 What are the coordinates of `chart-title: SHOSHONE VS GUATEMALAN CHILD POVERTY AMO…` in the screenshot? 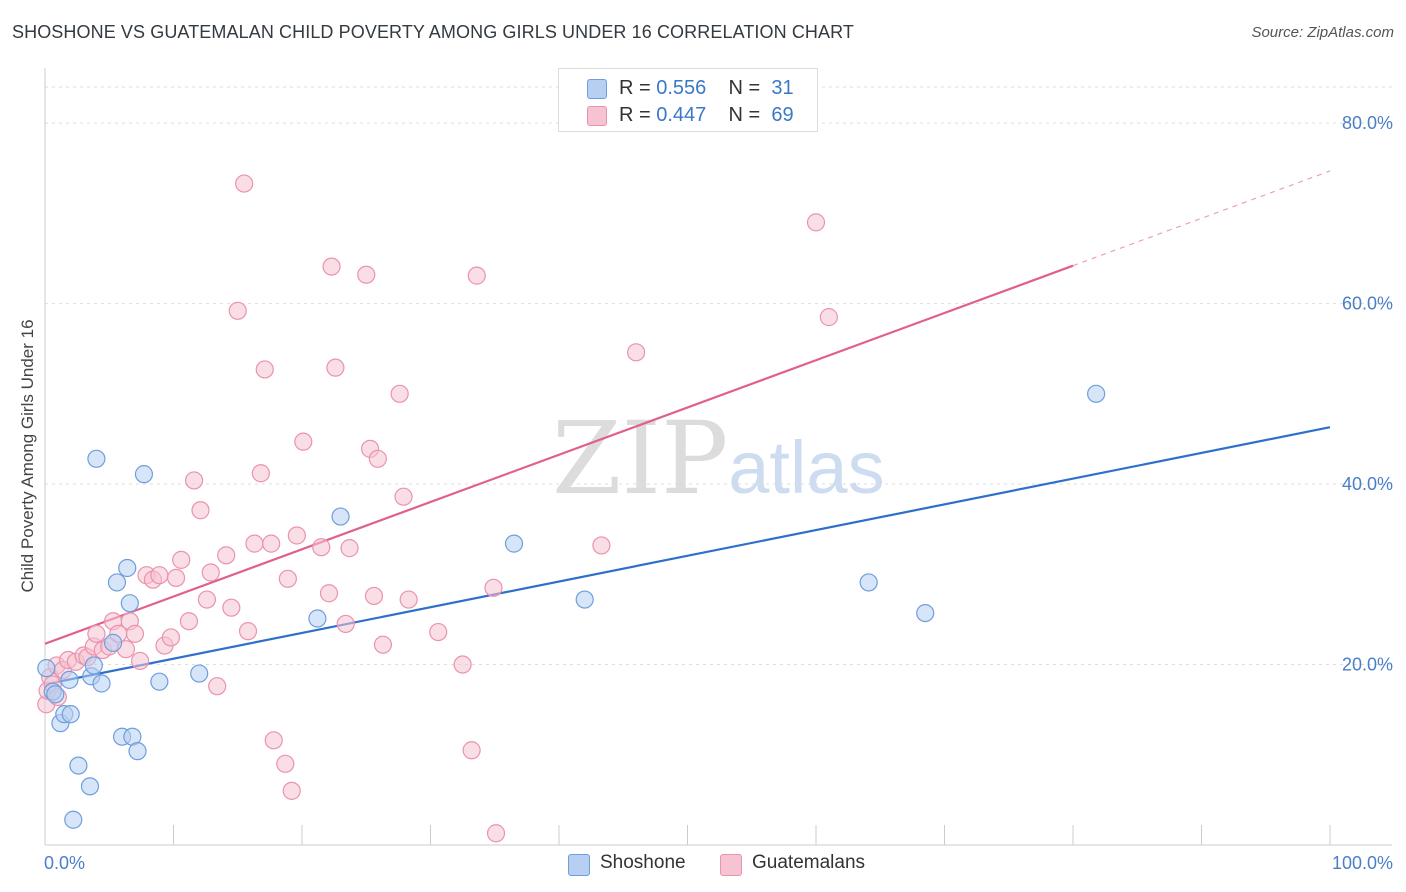 It's located at (433, 32).